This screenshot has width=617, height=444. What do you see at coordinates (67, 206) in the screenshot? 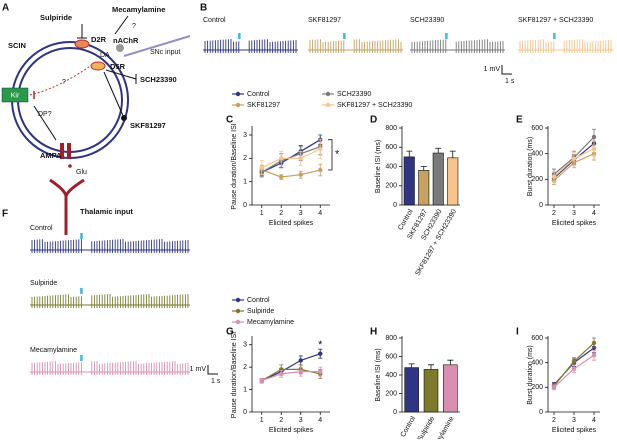
I see `thalamic-axon` at bounding box center [67, 206].